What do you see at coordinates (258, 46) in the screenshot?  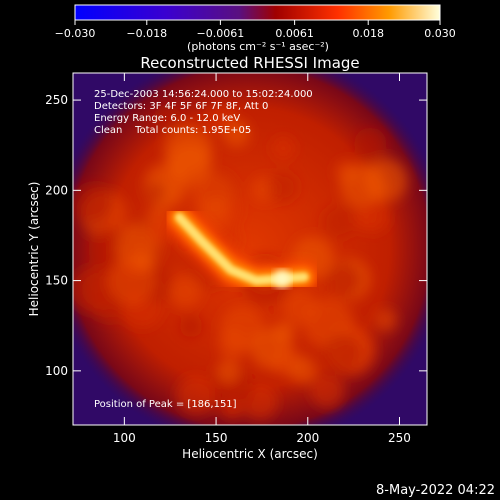 I see `colorbar-unit-label: (photons cm⁻² s⁻¹ asec⁻²)` at bounding box center [258, 46].